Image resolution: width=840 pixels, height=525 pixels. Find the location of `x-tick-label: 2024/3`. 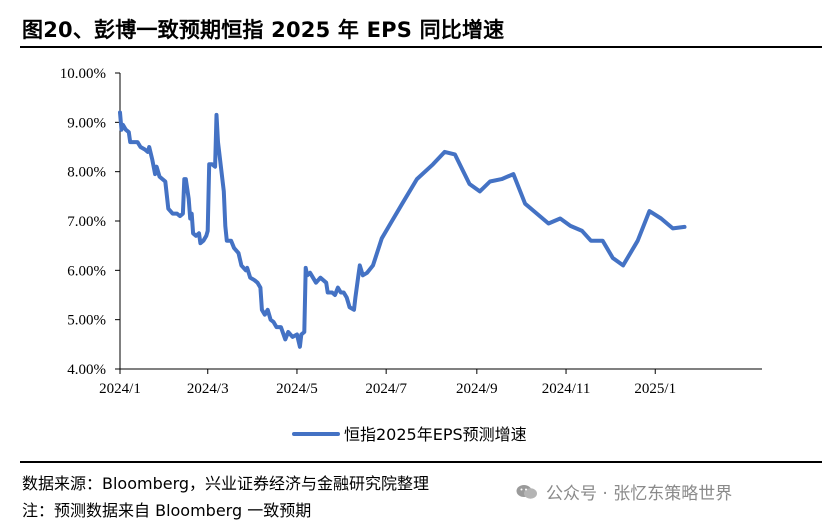

x-tick-label: 2024/3 is located at coordinates (208, 389).